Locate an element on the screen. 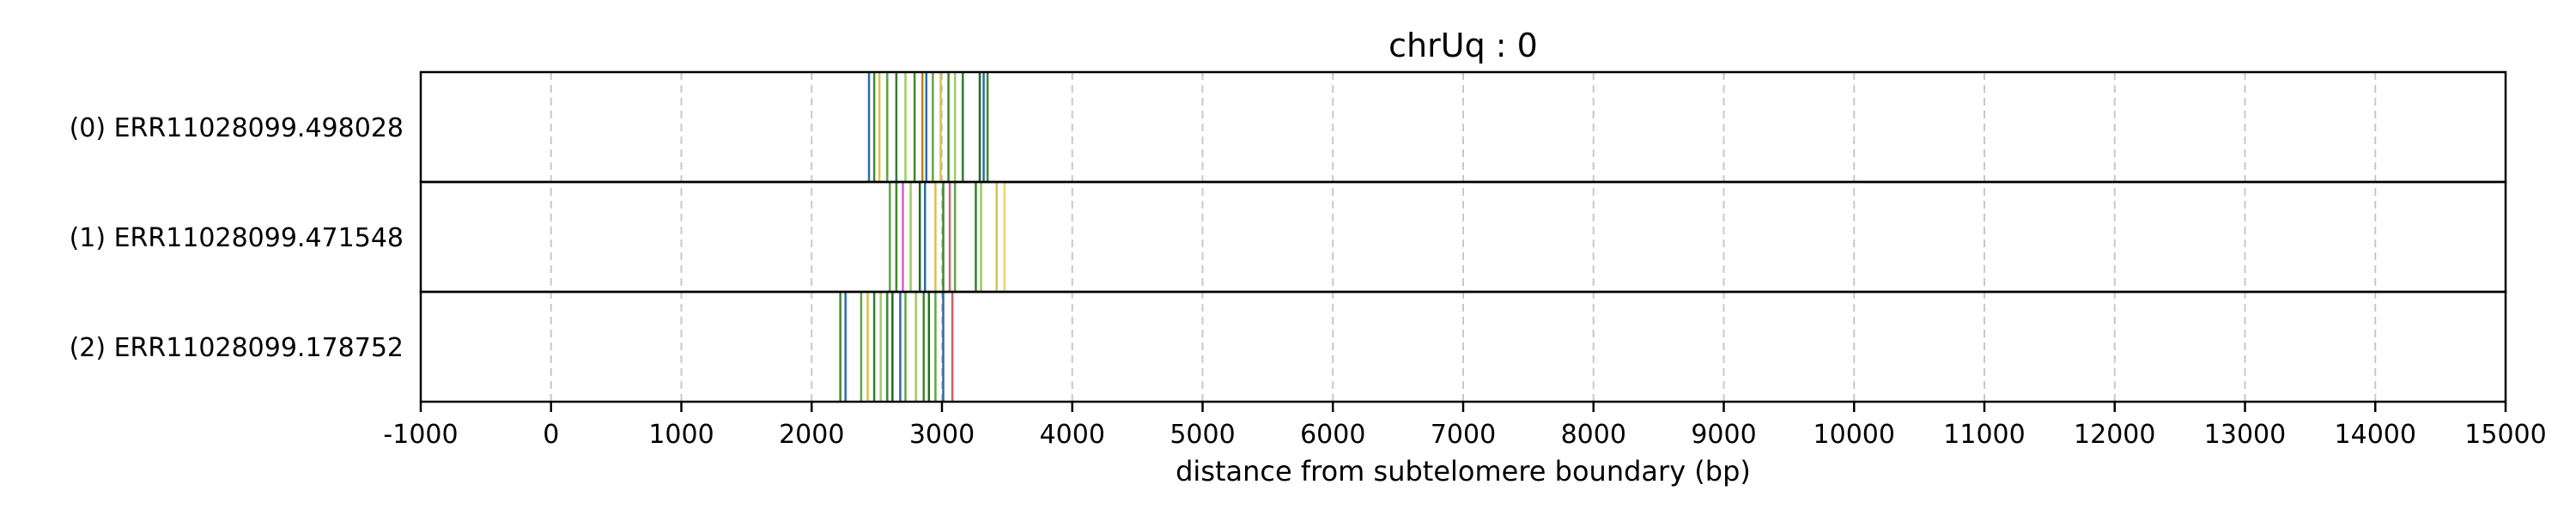 The image size is (2576, 515). x-tick-label: 11000 is located at coordinates (1984, 435).